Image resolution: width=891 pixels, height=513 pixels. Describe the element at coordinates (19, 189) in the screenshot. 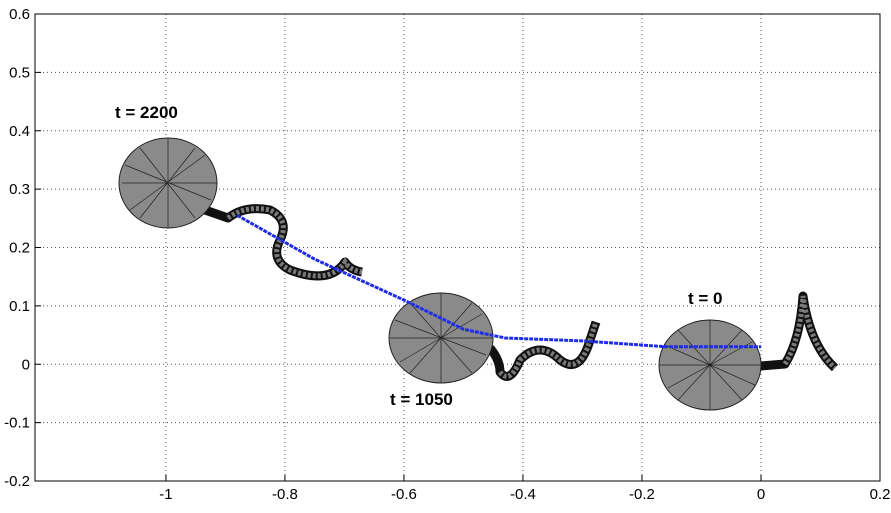

I see `y-tick-label: 0.3` at that location.